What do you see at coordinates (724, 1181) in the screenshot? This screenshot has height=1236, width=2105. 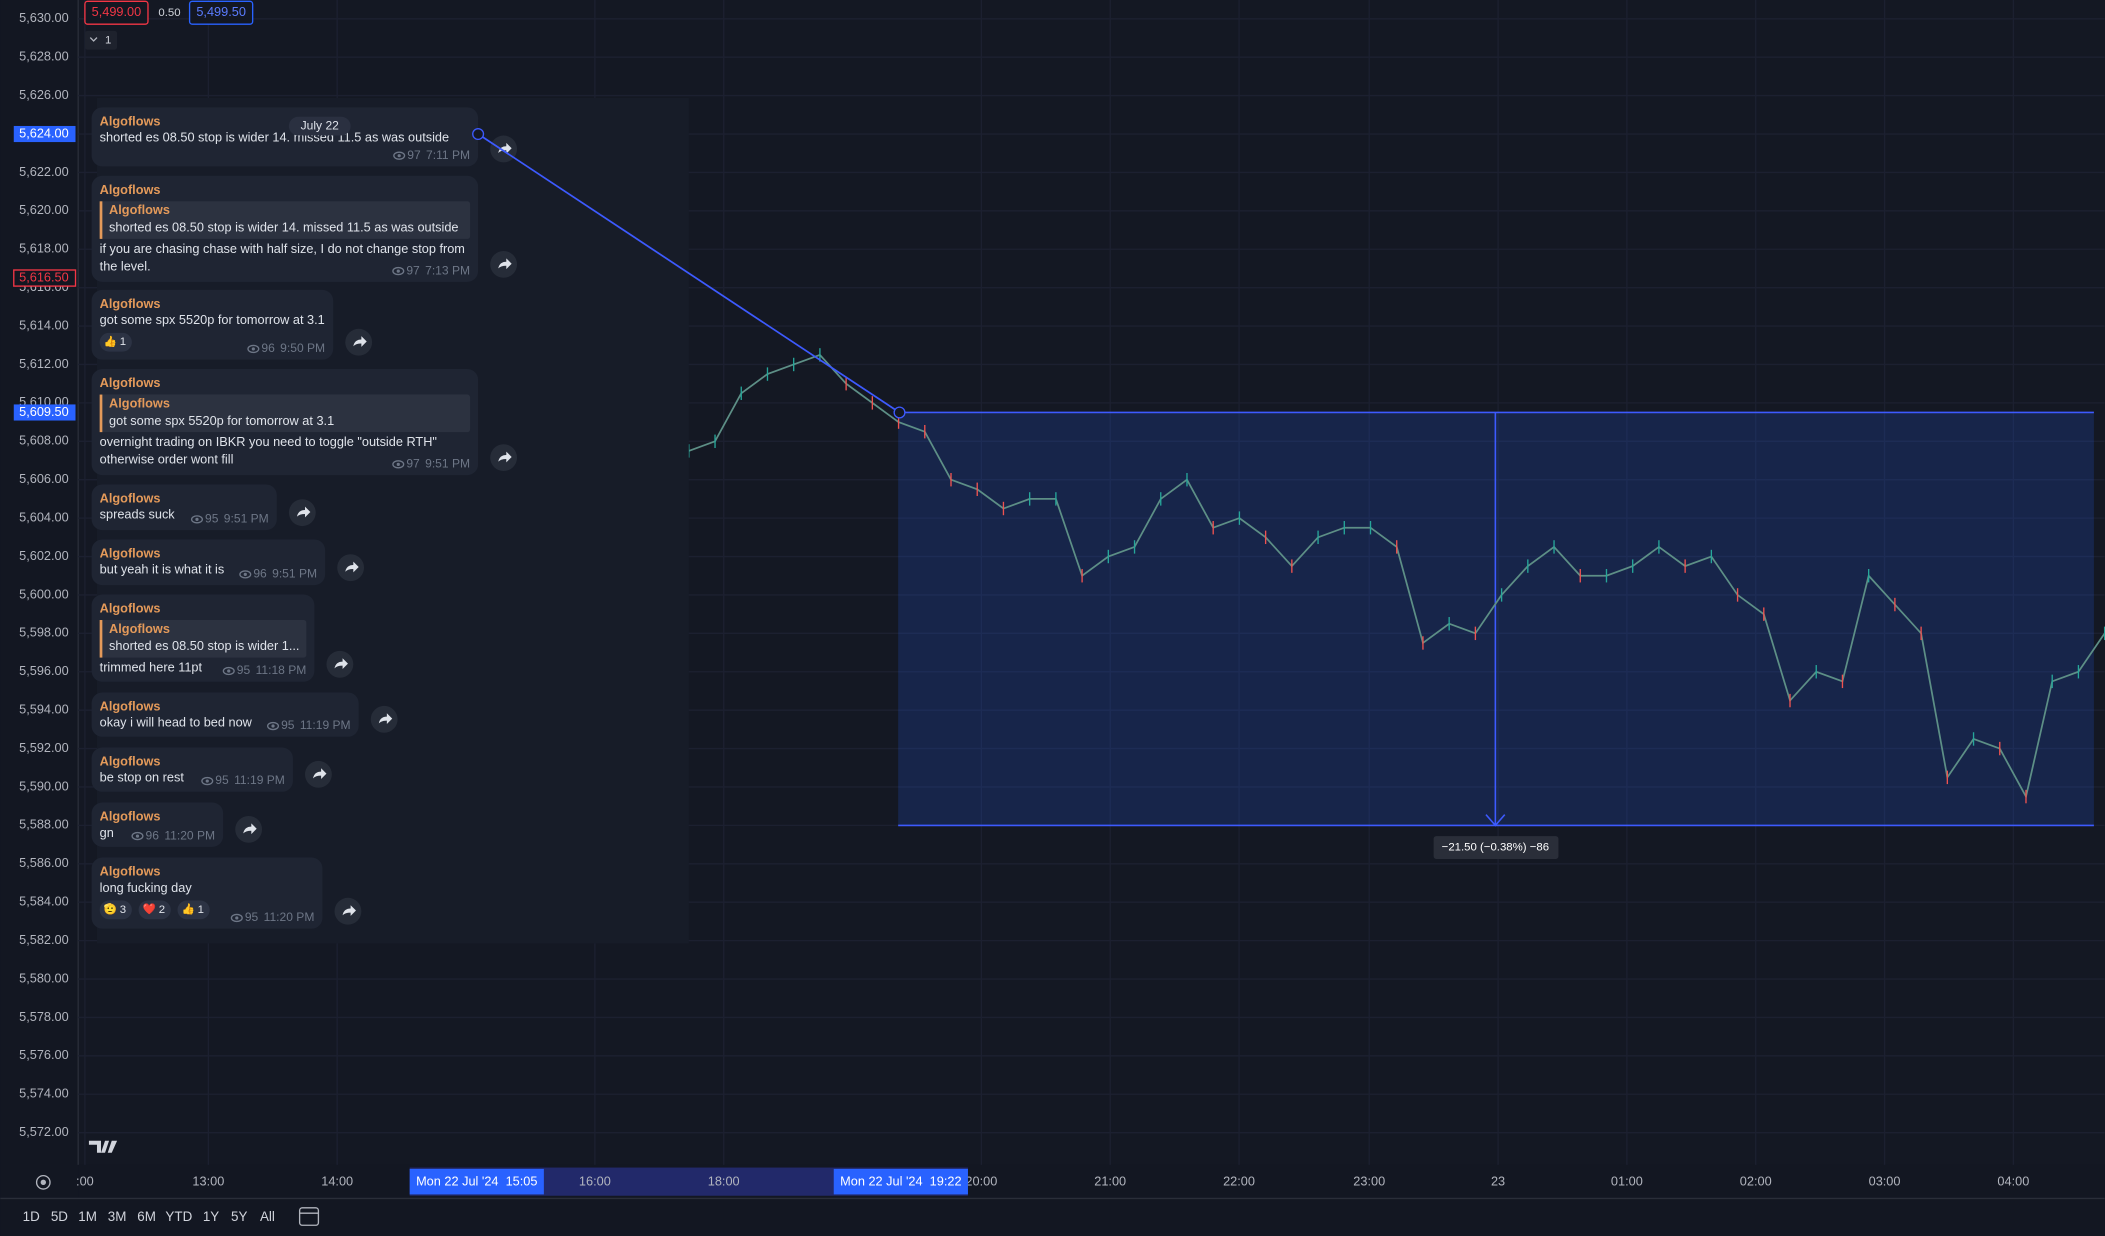 I see `x-tick-label: 18:00` at bounding box center [724, 1181].